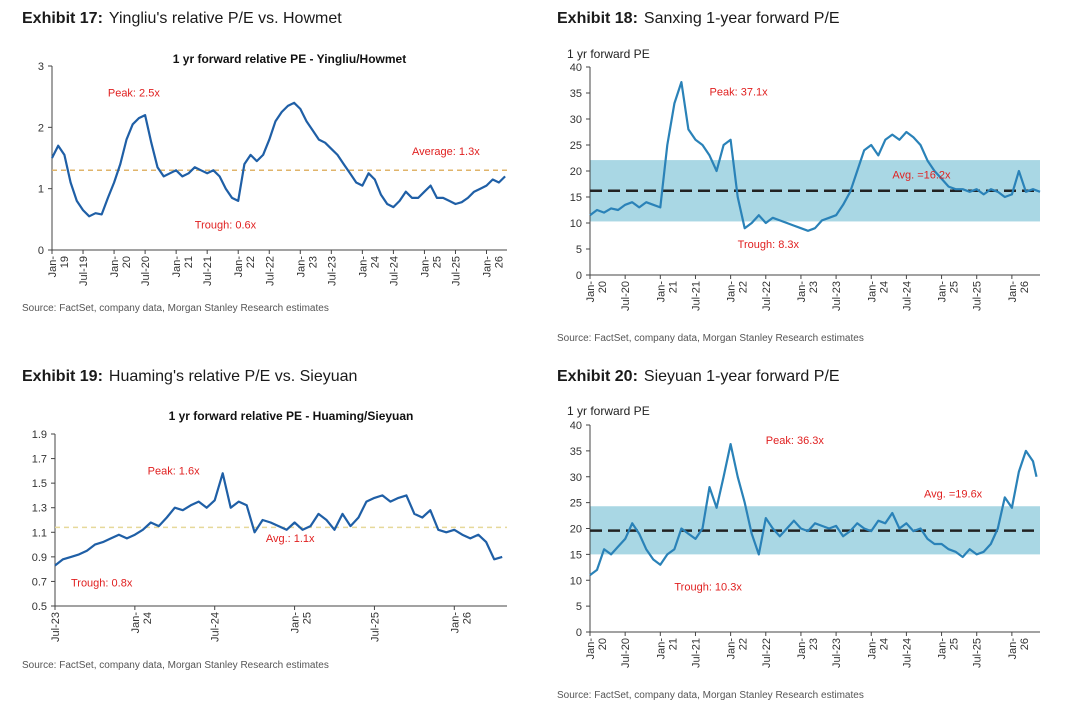 This screenshot has height=716, width=1080. What do you see at coordinates (233, 376) in the screenshot?
I see `exhibit-19-title: Huaming's relative P/E vs. Sieyuan` at bounding box center [233, 376].